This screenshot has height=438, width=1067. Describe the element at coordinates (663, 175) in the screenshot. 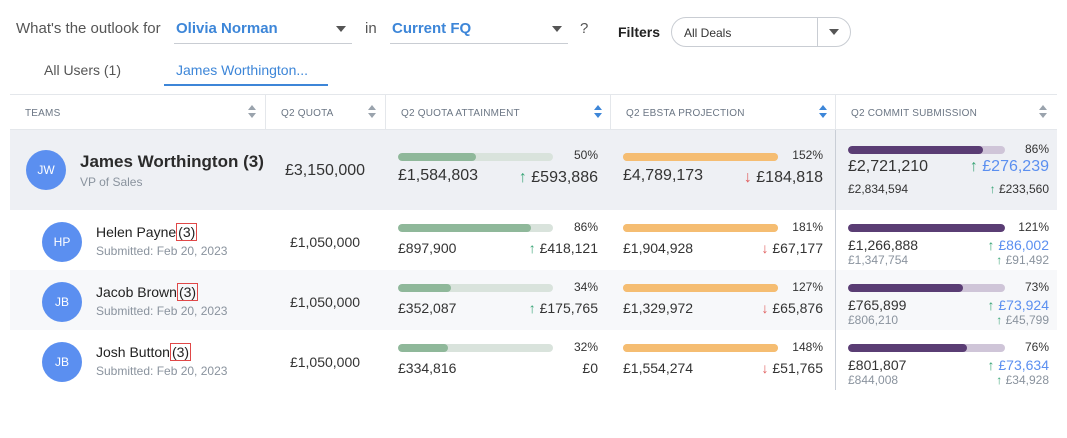

I see `projection-value: £4,789,173` at that location.